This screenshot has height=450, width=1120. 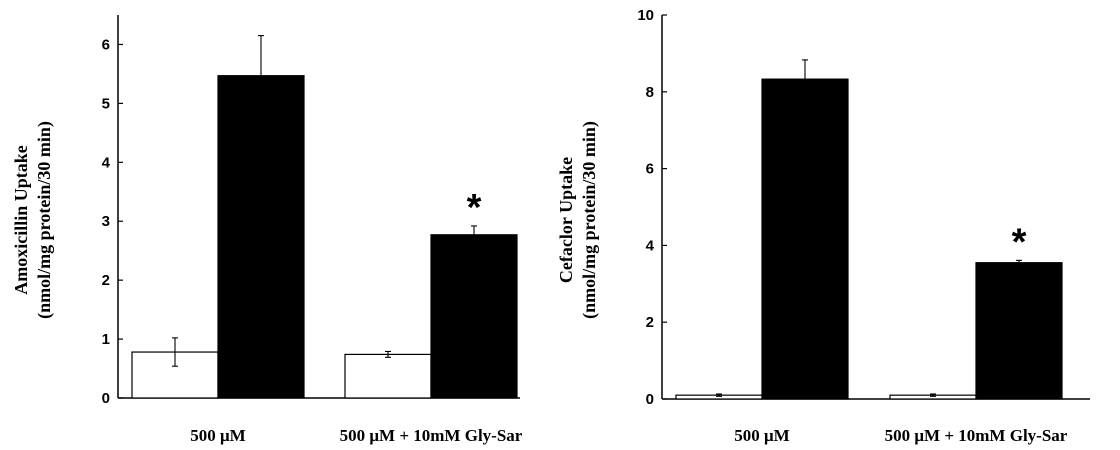 I want to click on y-tick-label: 10, so click(x=645, y=15).